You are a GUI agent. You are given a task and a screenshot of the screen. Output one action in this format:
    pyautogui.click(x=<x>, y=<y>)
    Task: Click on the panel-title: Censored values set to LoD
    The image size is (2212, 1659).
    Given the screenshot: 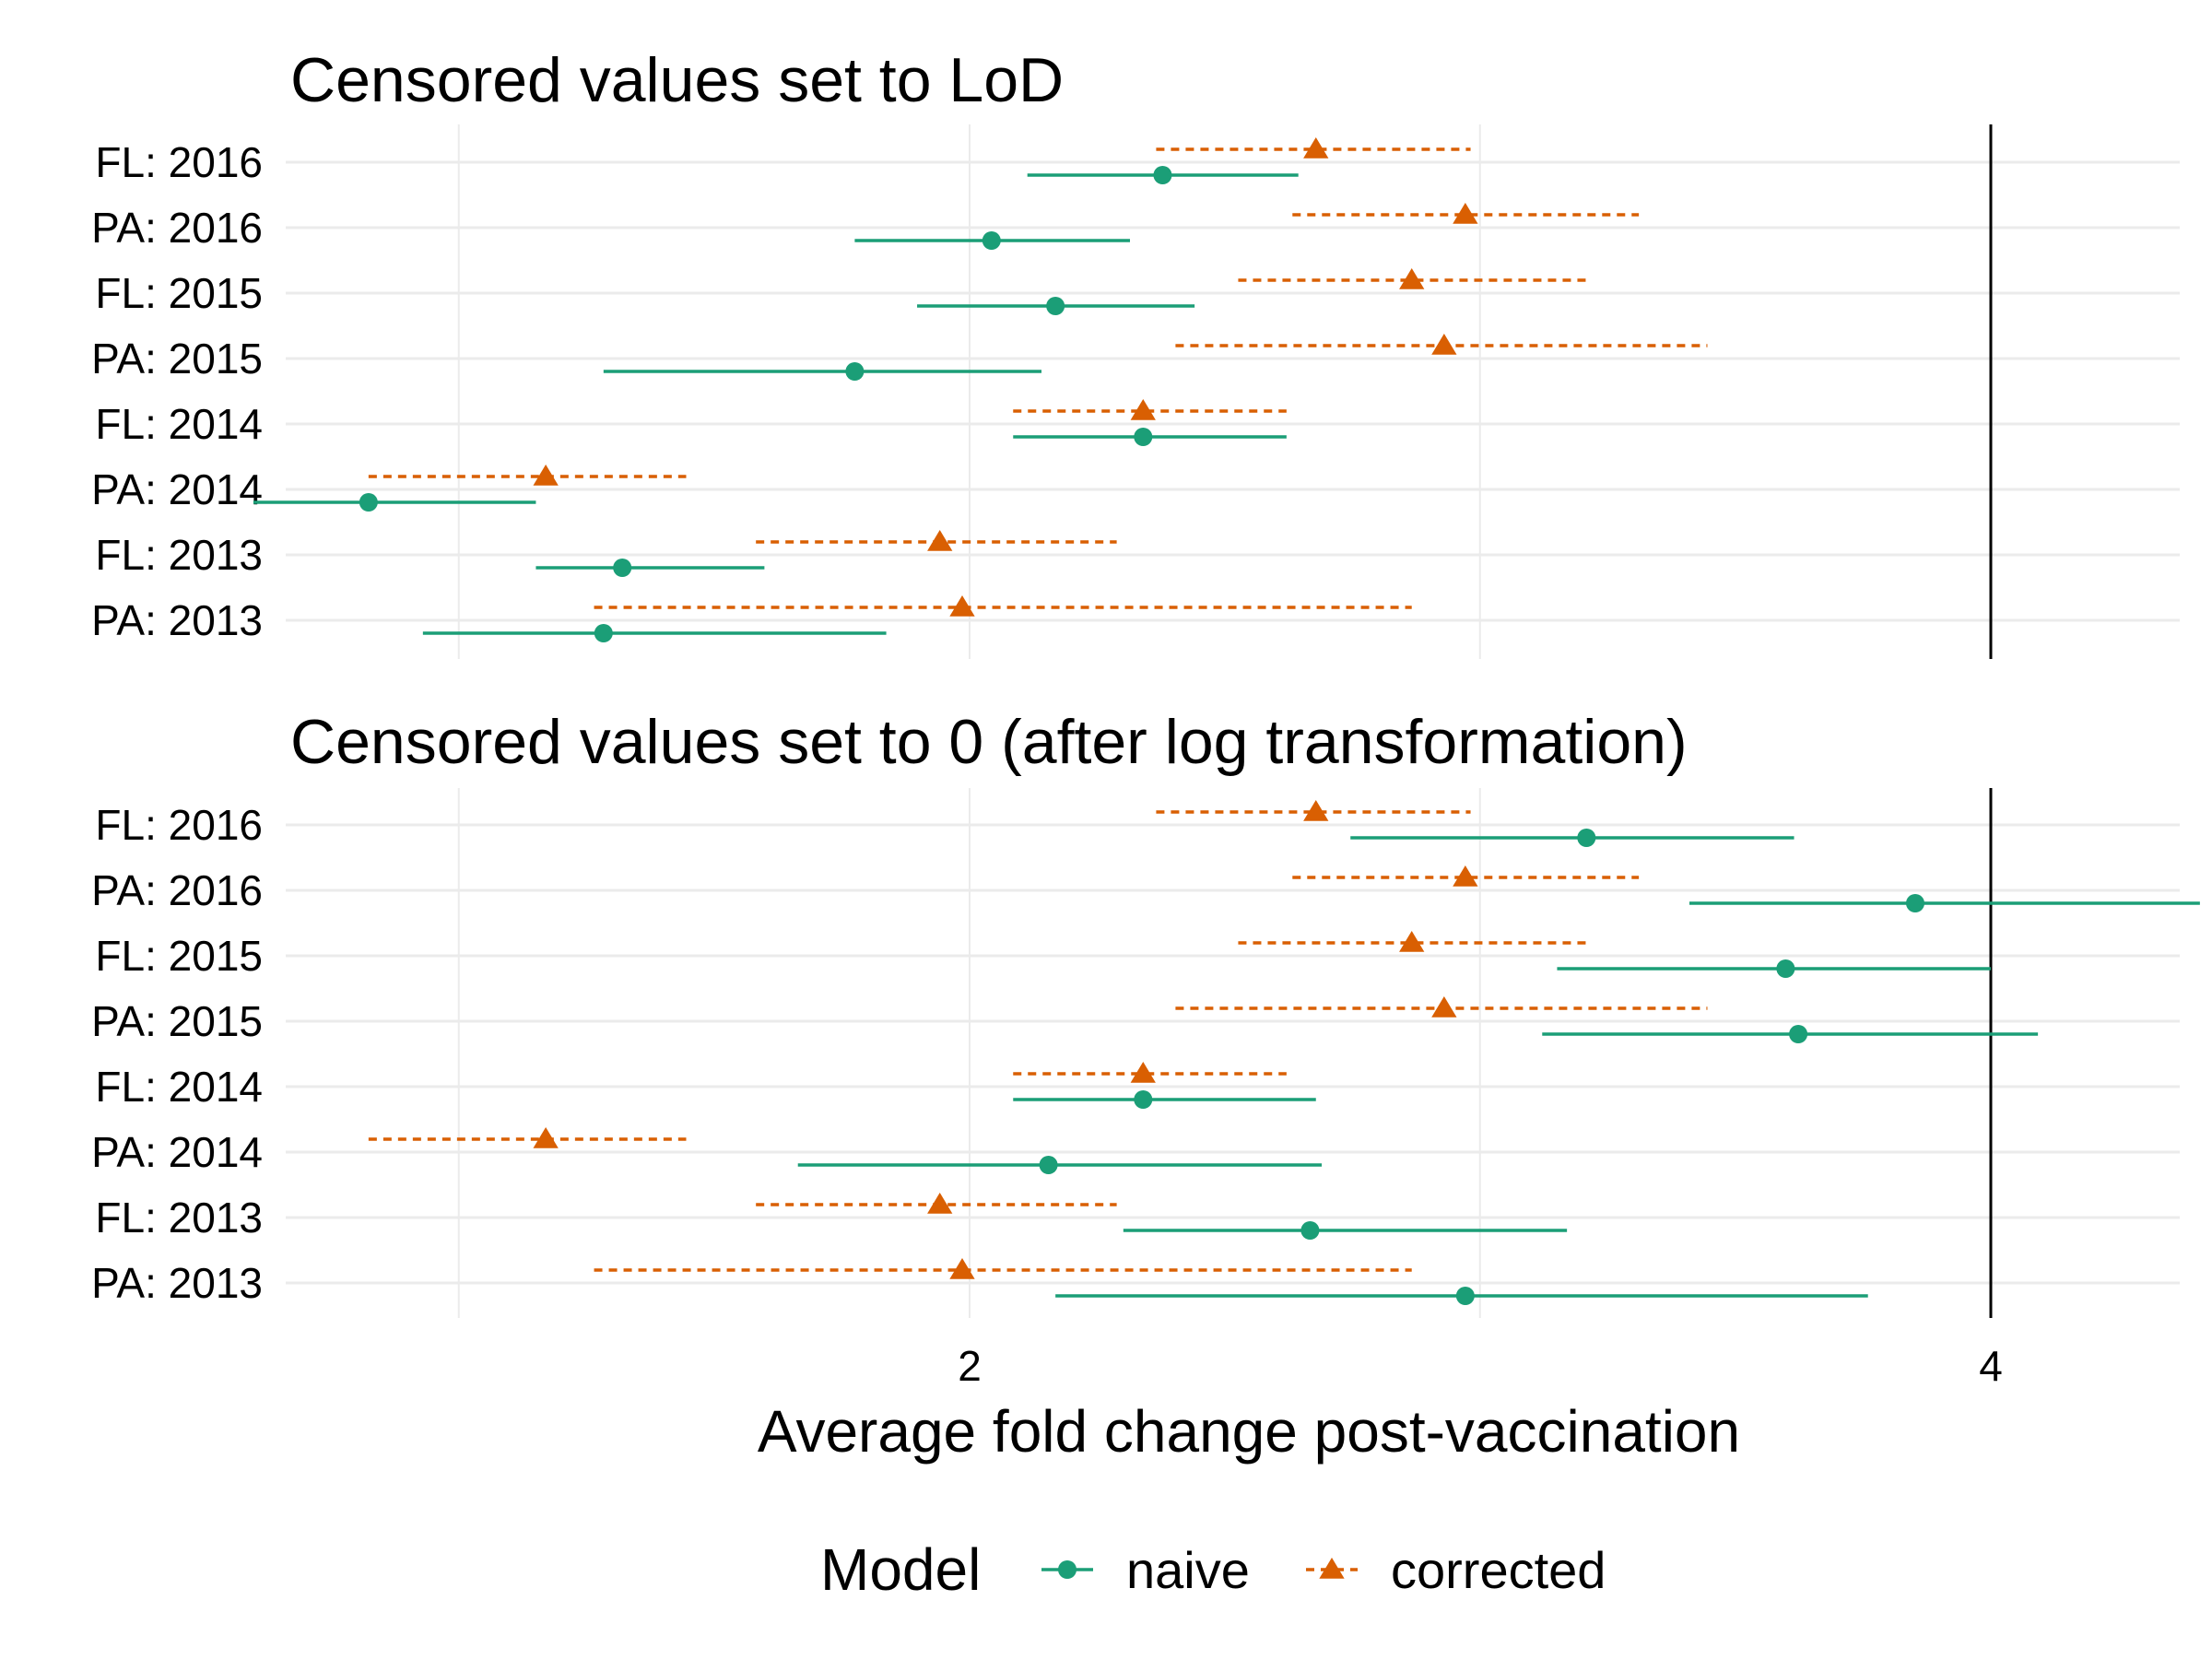 What is the action you would take?
    pyautogui.click(x=677, y=80)
    